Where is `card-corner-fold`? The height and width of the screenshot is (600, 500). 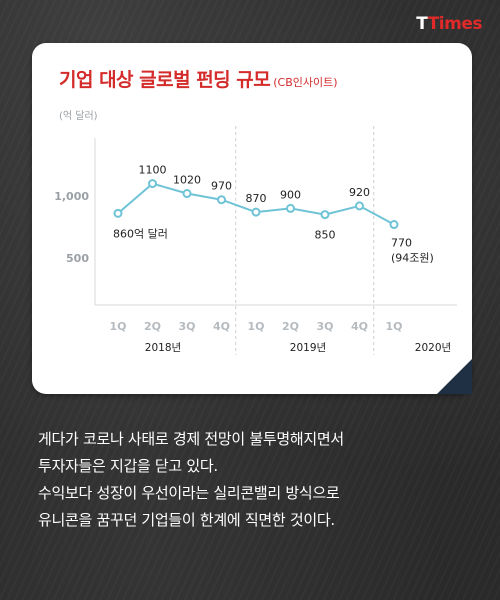
card-corner-fold is located at coordinates (454, 376).